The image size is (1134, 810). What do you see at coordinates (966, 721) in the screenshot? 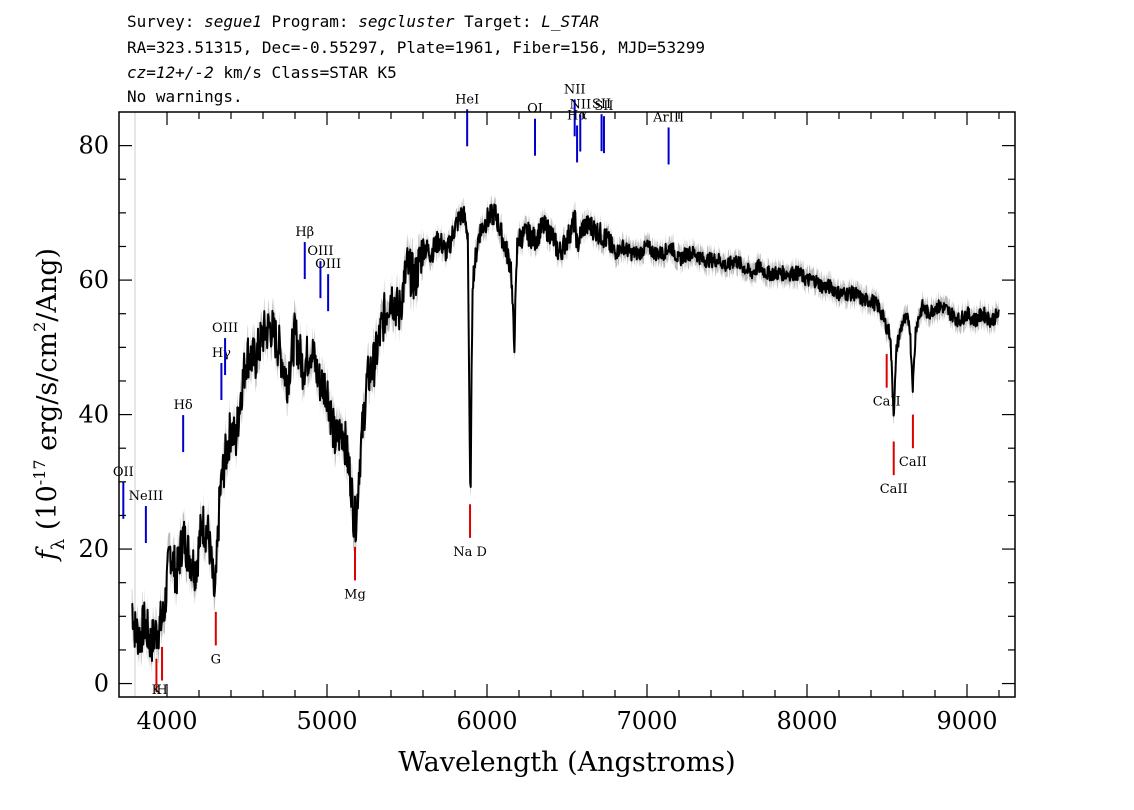
I see `x-tick-label: 9000` at bounding box center [966, 721].